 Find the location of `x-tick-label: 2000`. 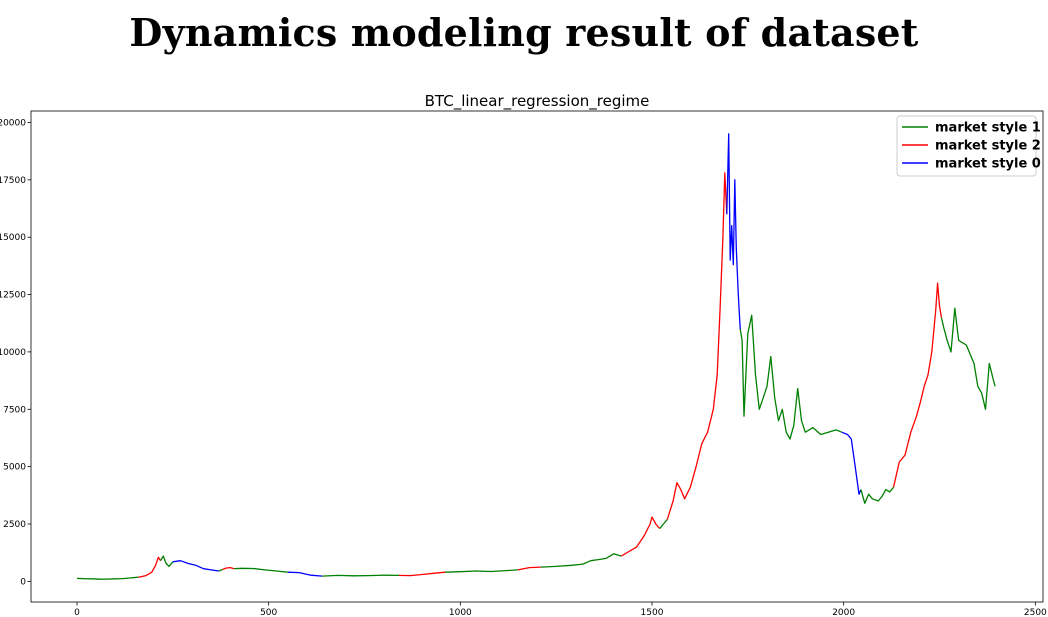

x-tick-label: 2000 is located at coordinates (843, 612).